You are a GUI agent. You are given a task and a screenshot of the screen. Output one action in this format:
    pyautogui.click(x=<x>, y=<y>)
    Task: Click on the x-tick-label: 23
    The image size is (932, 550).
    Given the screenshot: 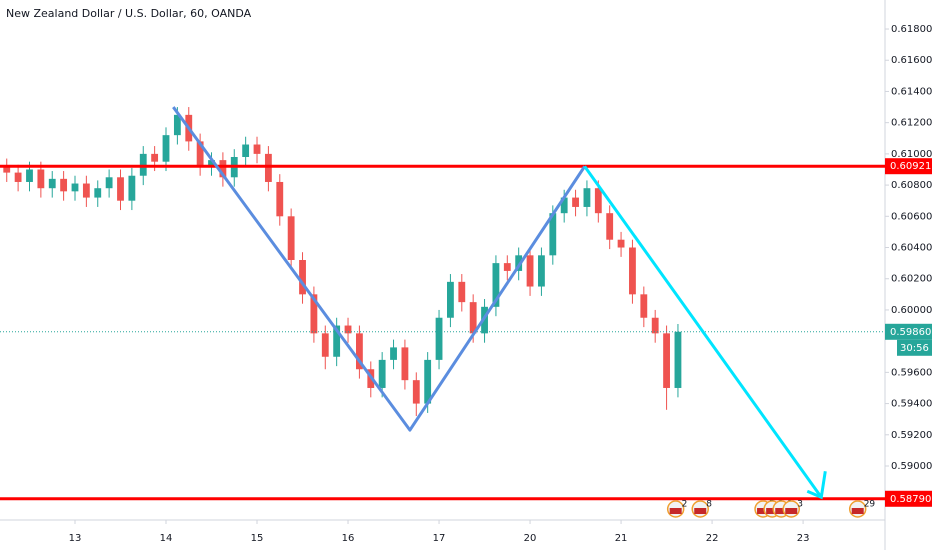 What is the action you would take?
    pyautogui.click(x=803, y=538)
    